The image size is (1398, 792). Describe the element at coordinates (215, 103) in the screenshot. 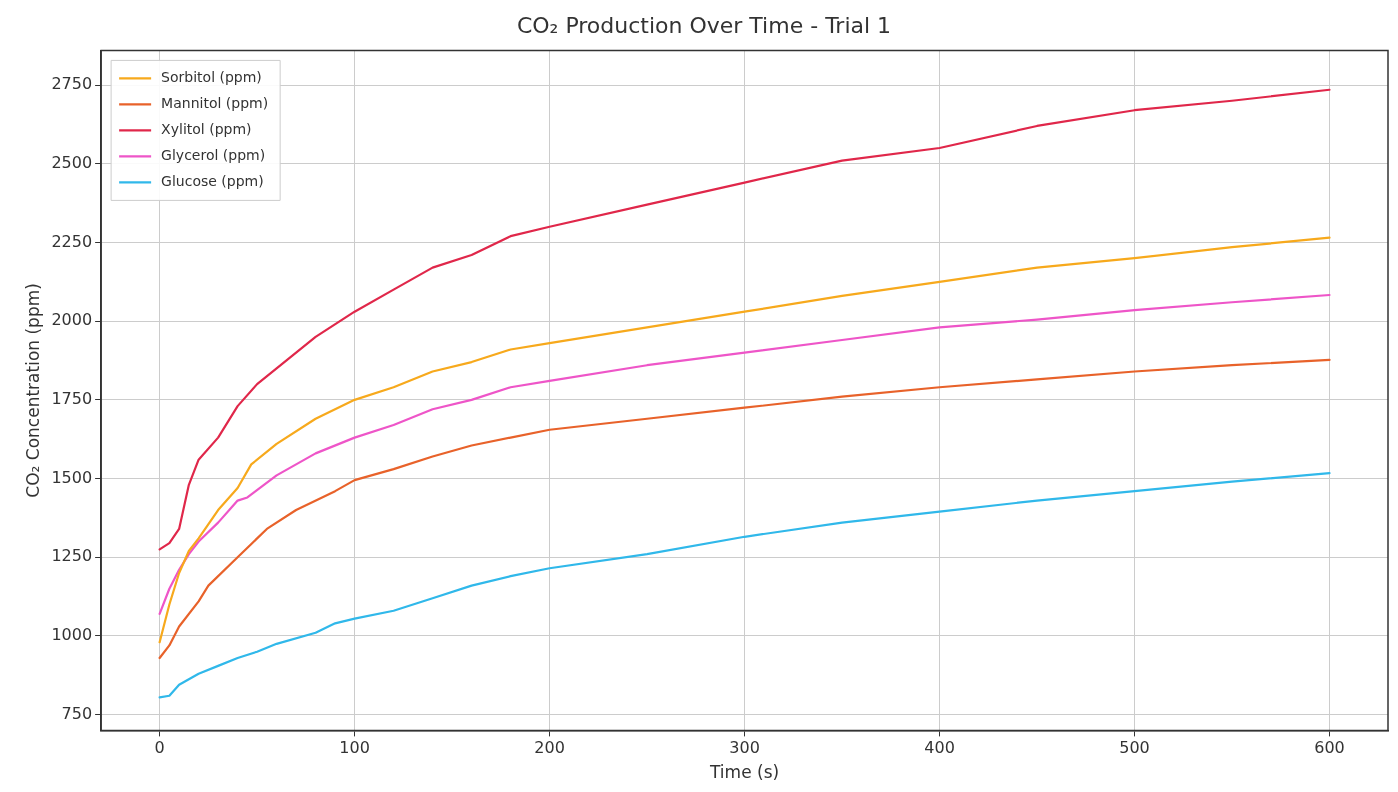

I see `legend-label: Mannitol (ppm)` at that location.